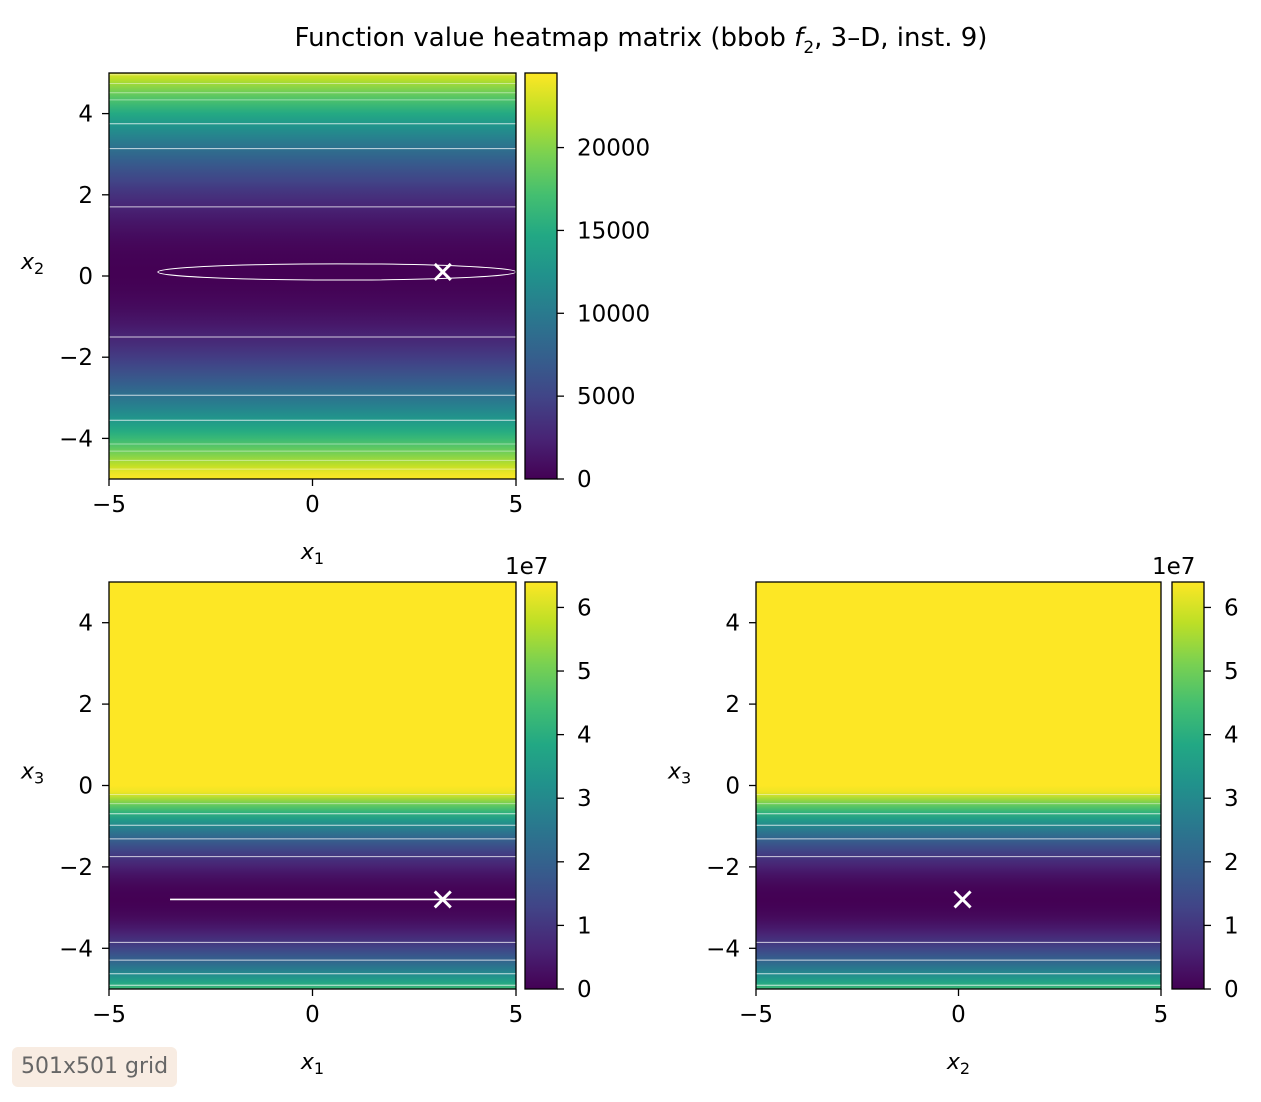 The width and height of the screenshot is (1261, 1102). I want to click on colorbar-x1-x3, so click(541, 785).